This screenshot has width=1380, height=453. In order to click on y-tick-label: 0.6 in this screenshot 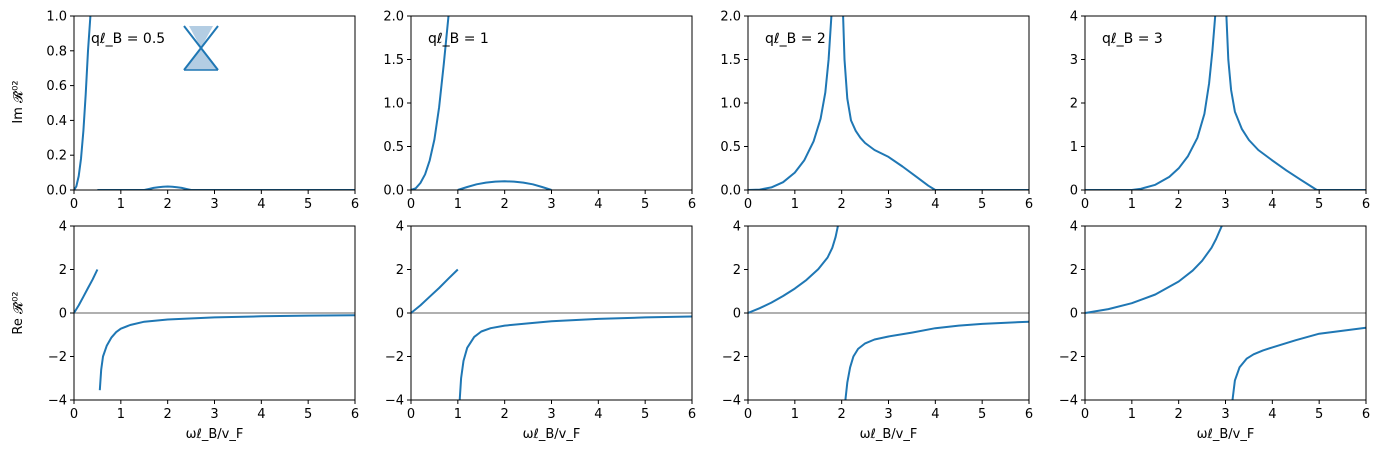, I will do `click(56, 86)`.